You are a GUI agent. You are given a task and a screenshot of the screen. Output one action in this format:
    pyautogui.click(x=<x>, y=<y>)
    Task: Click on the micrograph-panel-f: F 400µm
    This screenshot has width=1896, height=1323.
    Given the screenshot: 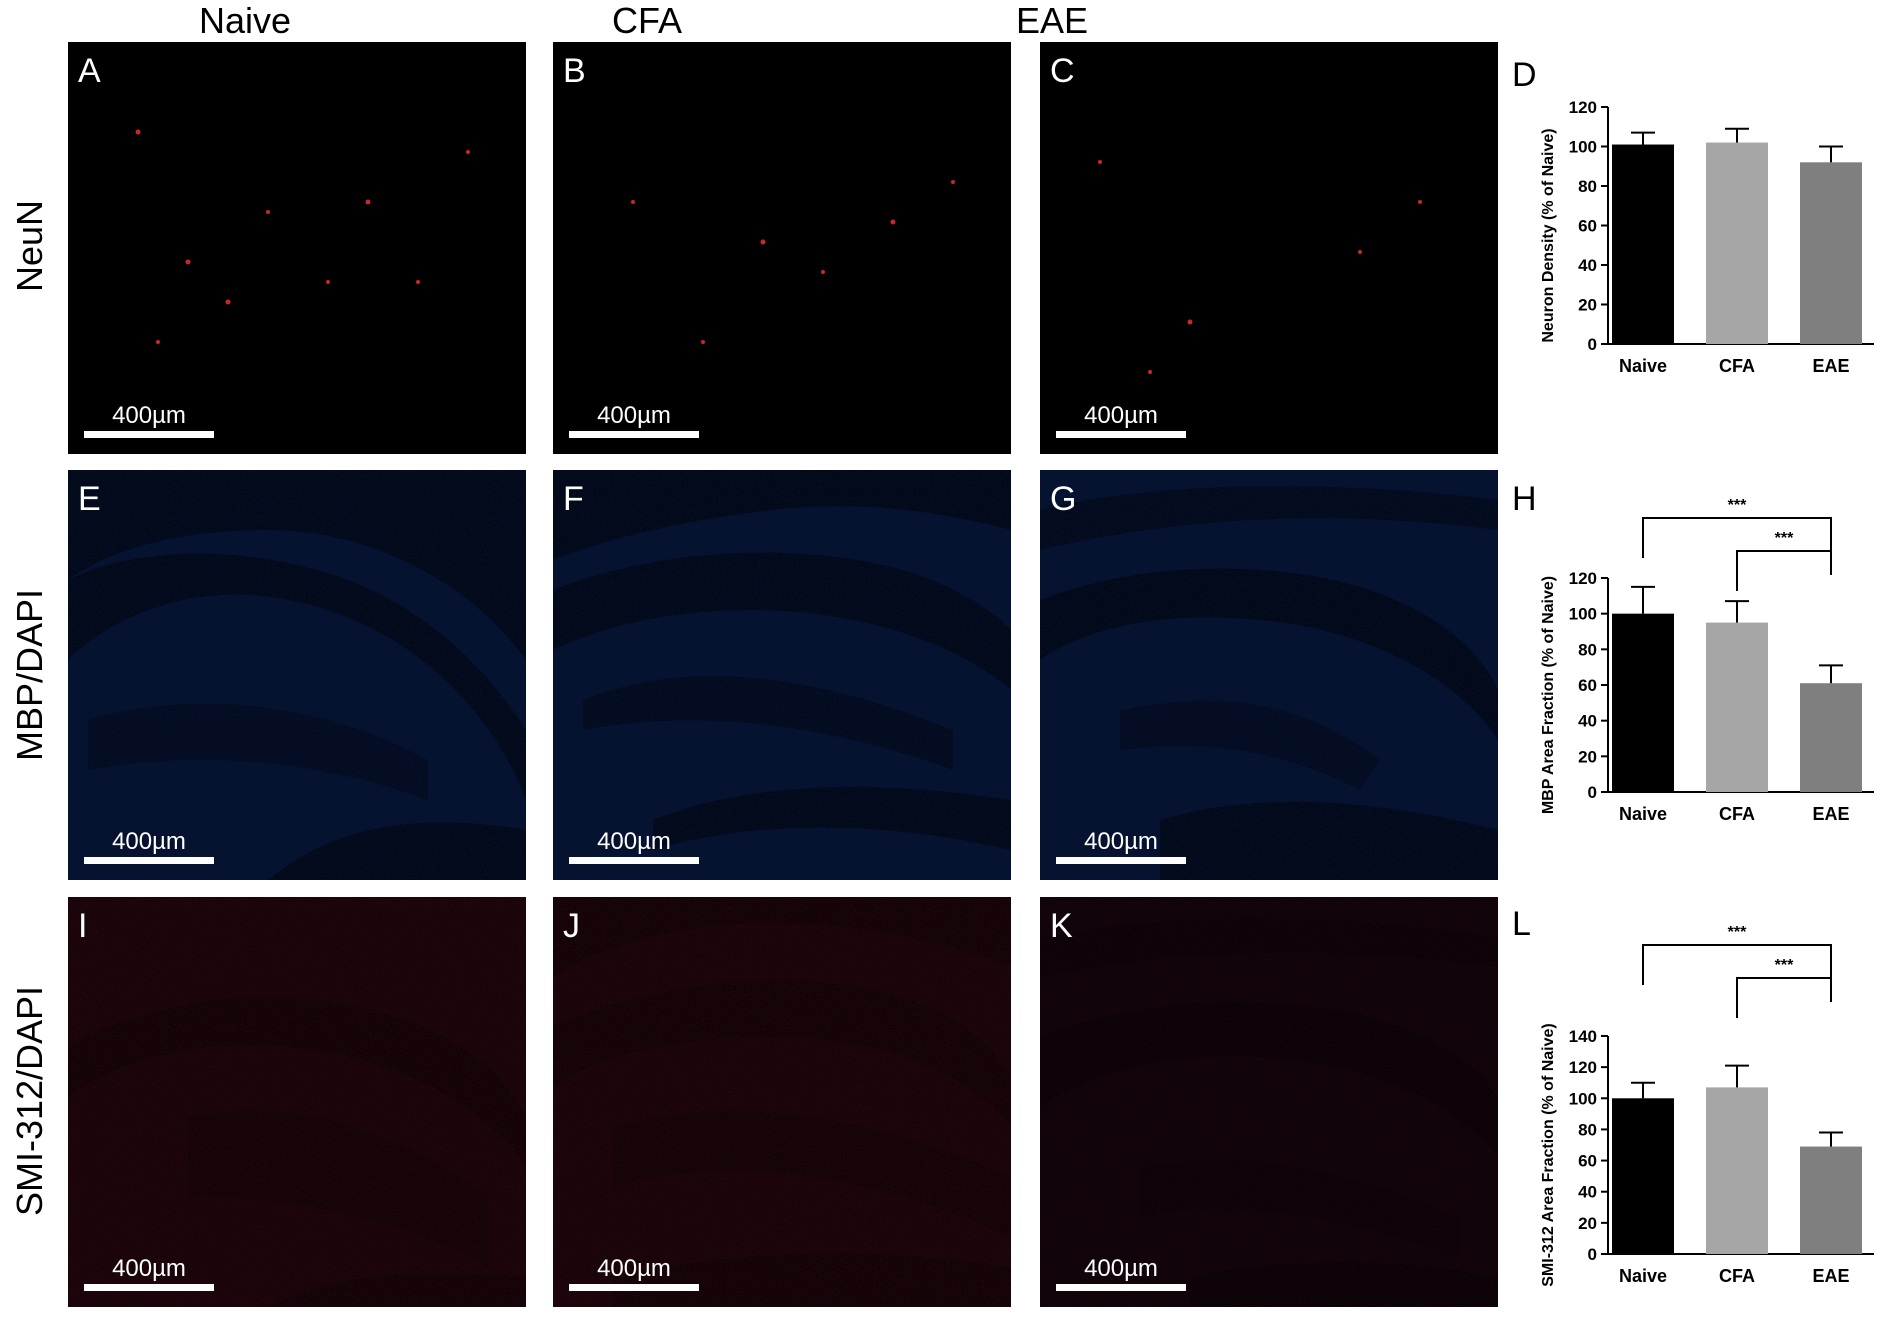 What is the action you would take?
    pyautogui.click(x=782, y=675)
    